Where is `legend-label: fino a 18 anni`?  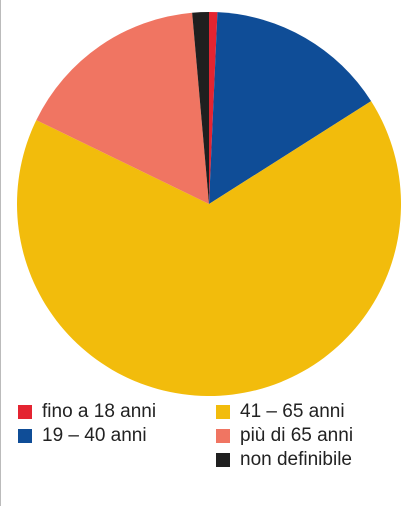 legend-label: fino a 18 anni is located at coordinates (99, 411).